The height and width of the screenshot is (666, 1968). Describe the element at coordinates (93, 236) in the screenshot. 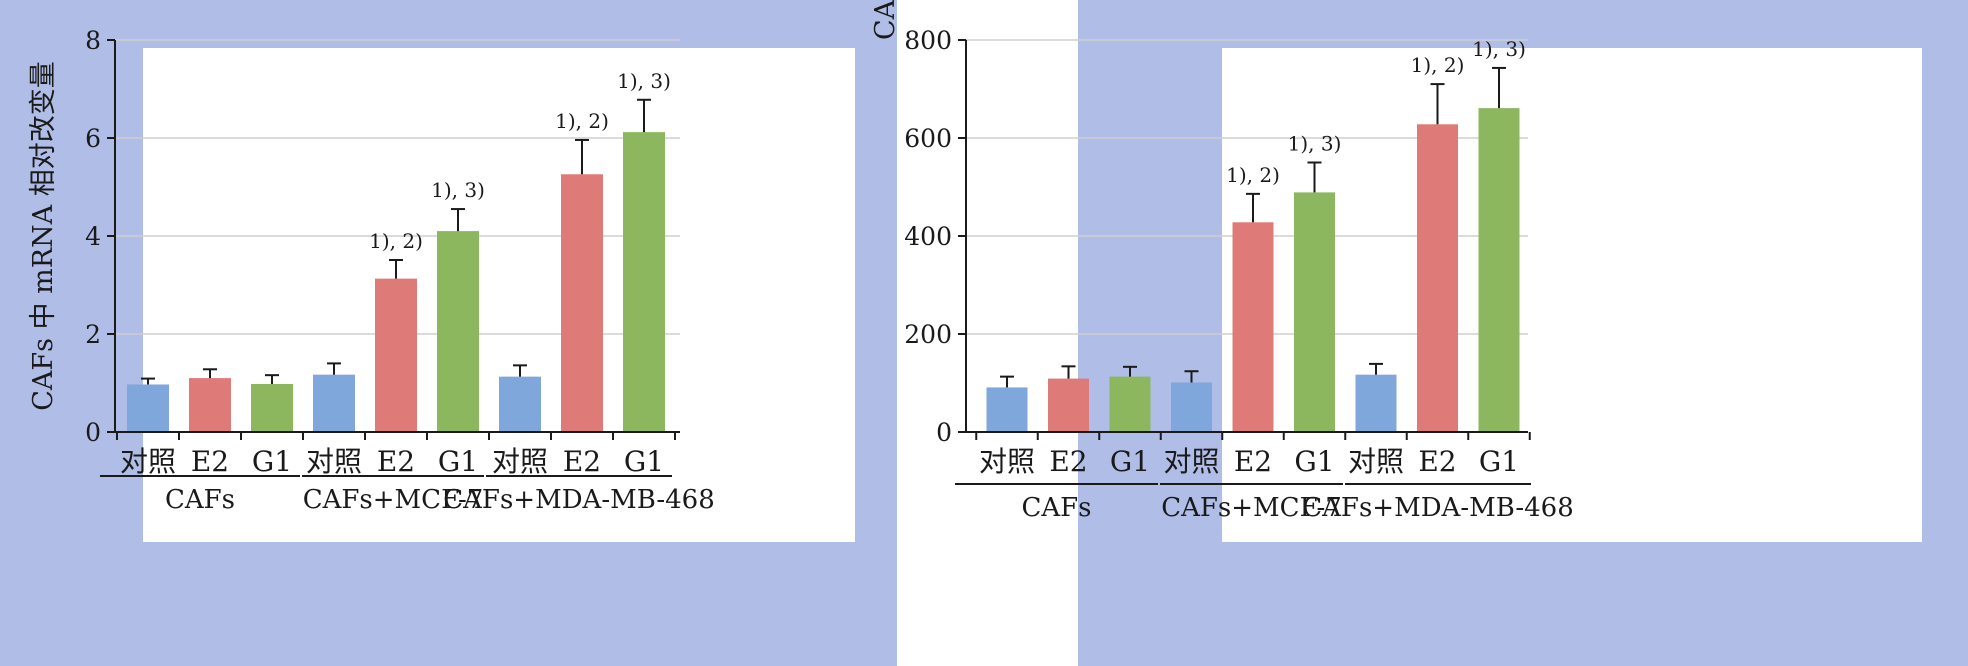

I see `y-tick-label: 4` at that location.